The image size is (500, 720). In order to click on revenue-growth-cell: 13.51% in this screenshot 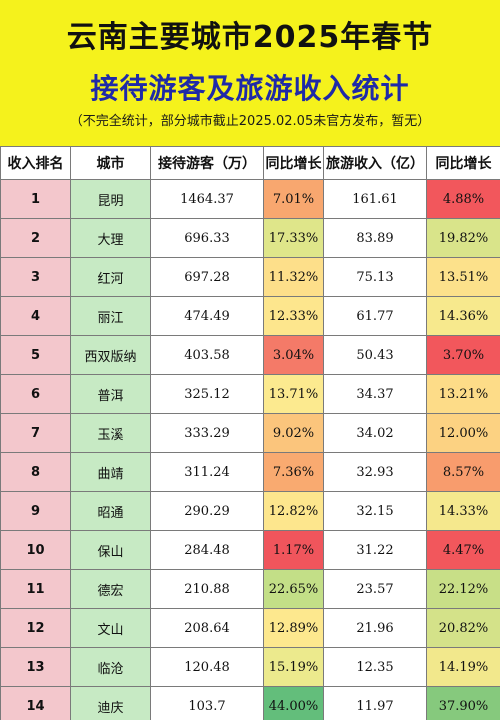, I will do `click(463, 277)`.